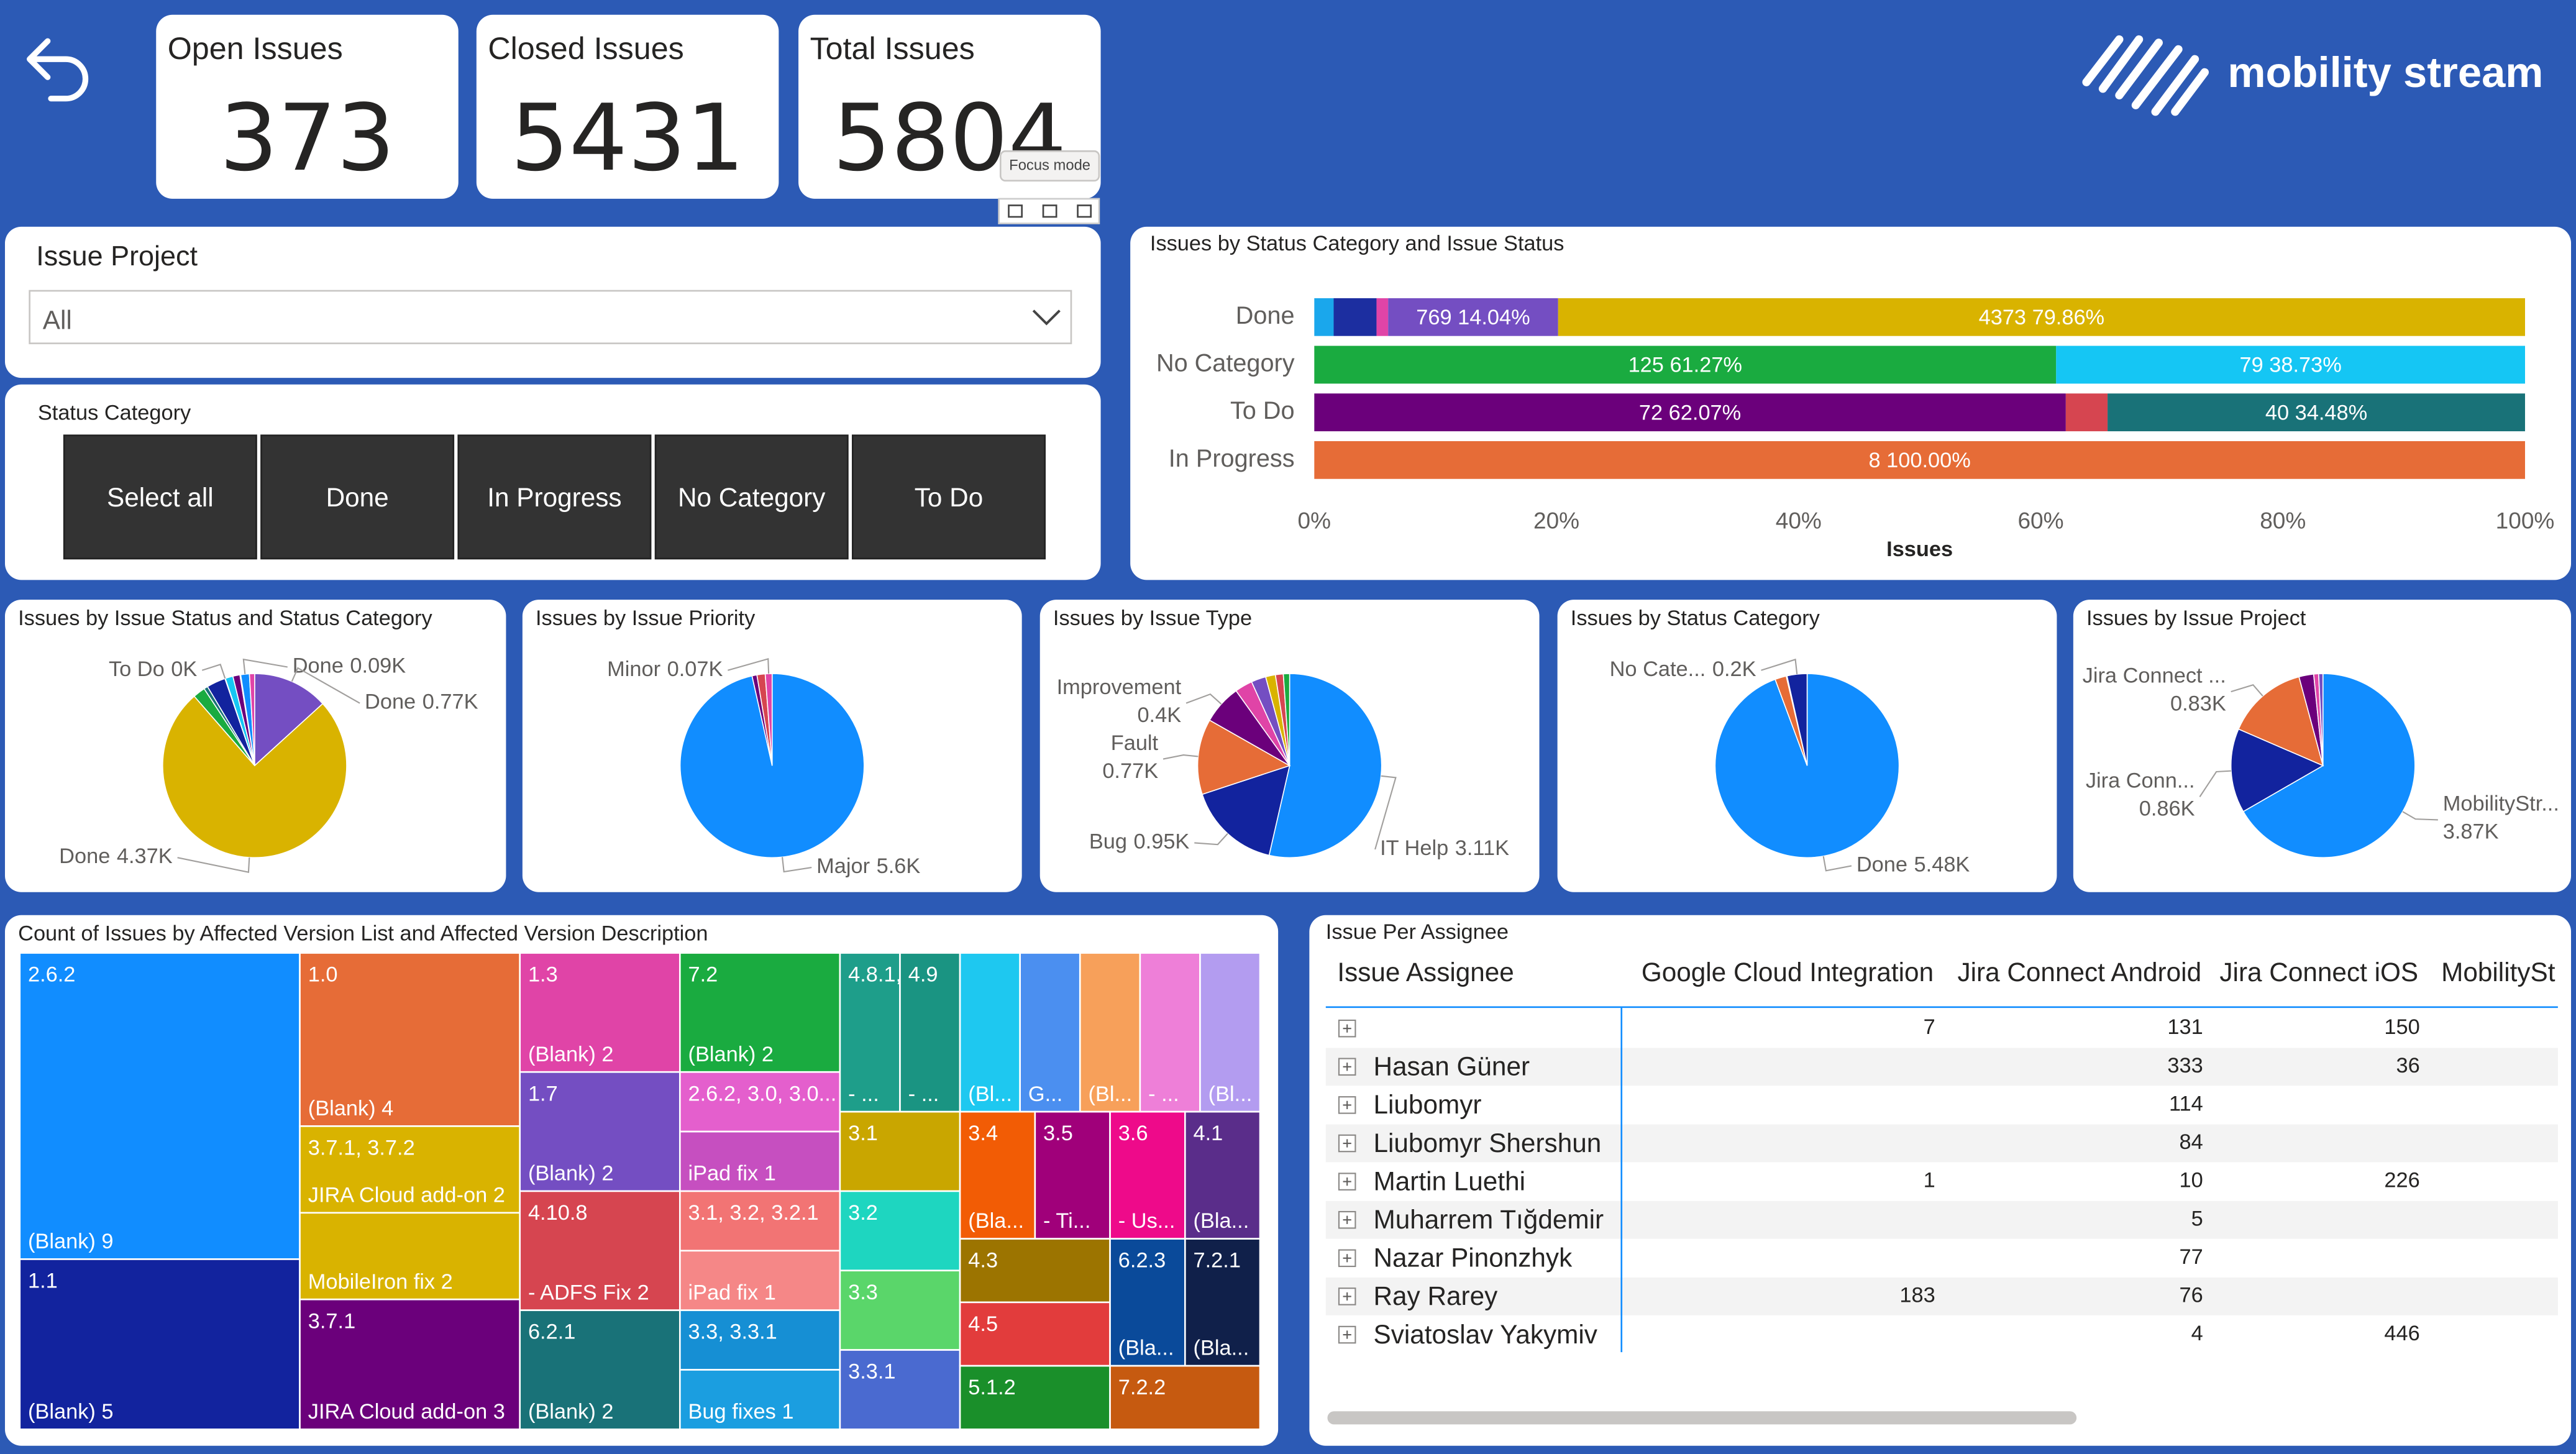 The image size is (2576, 1454). What do you see at coordinates (732, 1332) in the screenshot?
I see `tile-group: 3.3, 3.3.1` at bounding box center [732, 1332].